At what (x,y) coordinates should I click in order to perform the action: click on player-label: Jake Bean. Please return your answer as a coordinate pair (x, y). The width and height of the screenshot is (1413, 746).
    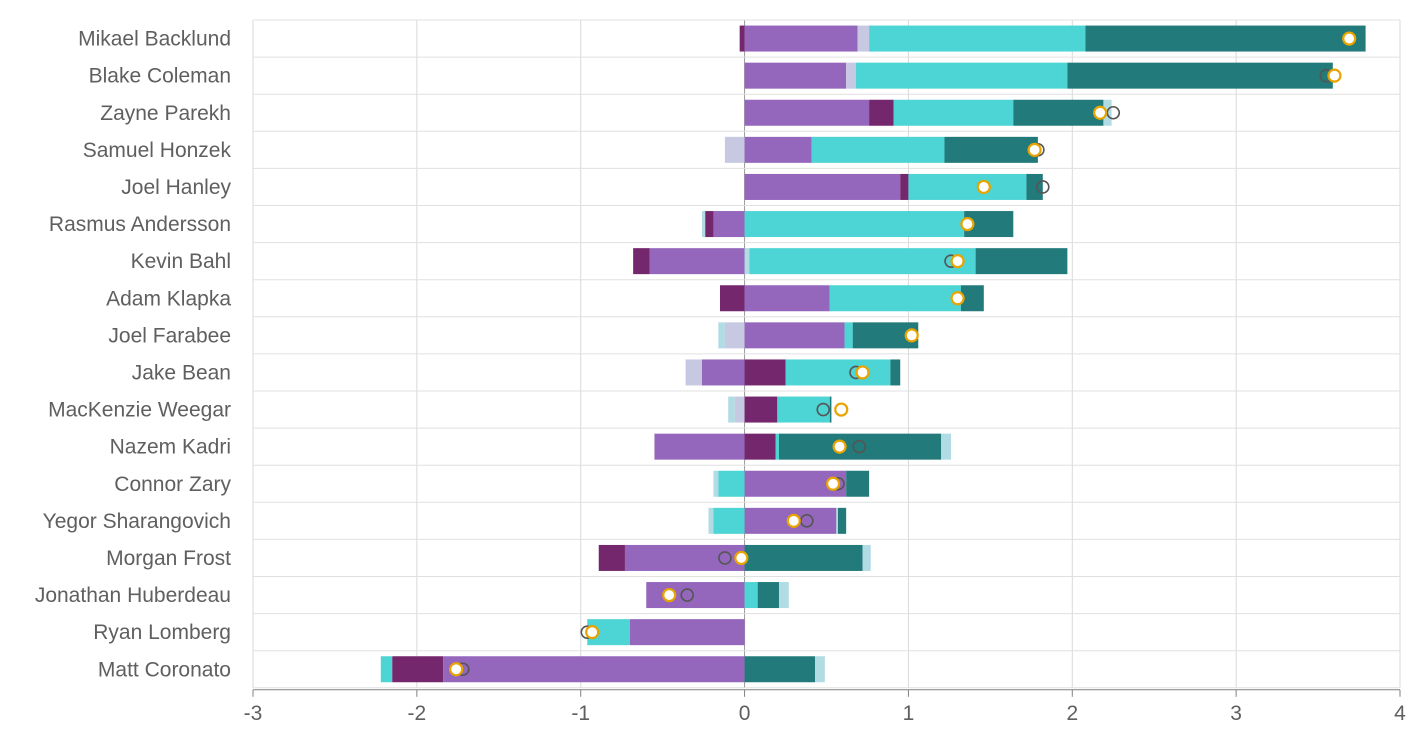
    Looking at the image, I should click on (181, 372).